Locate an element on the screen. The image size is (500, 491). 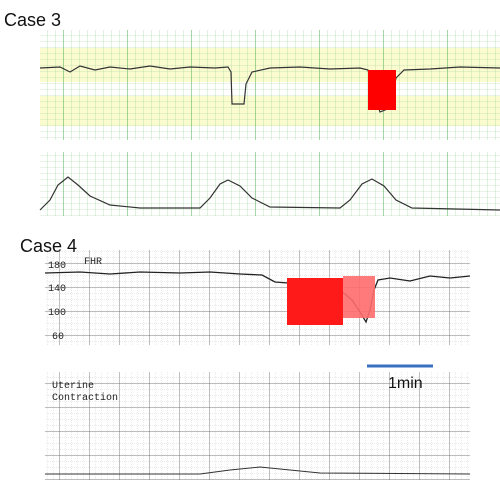
scale-label: 180 is located at coordinates (57, 266).